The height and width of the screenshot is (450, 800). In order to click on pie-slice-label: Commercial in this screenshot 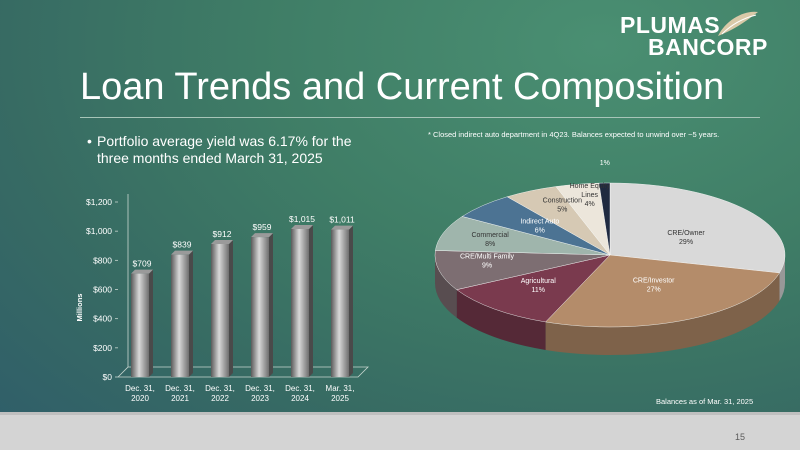, I will do `click(490, 235)`.